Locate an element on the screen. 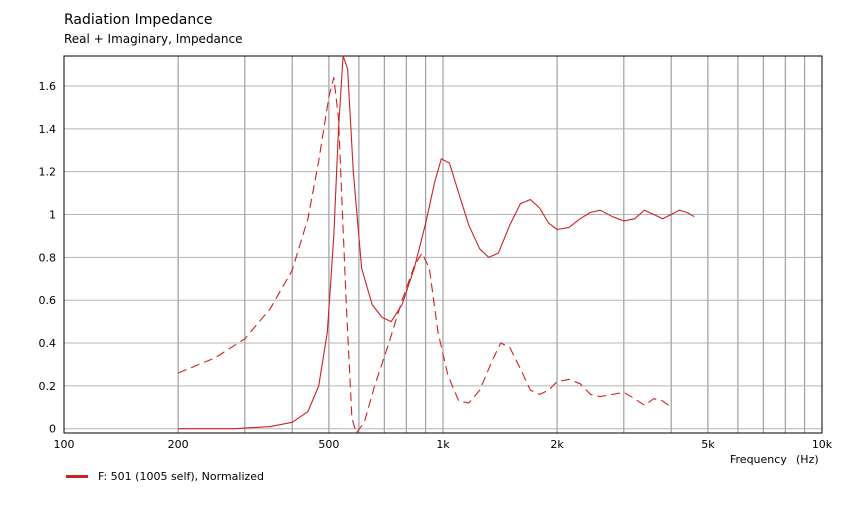  x-tick-labels: 100 200 500 1k 2k 5k 10k is located at coordinates (443, 444).